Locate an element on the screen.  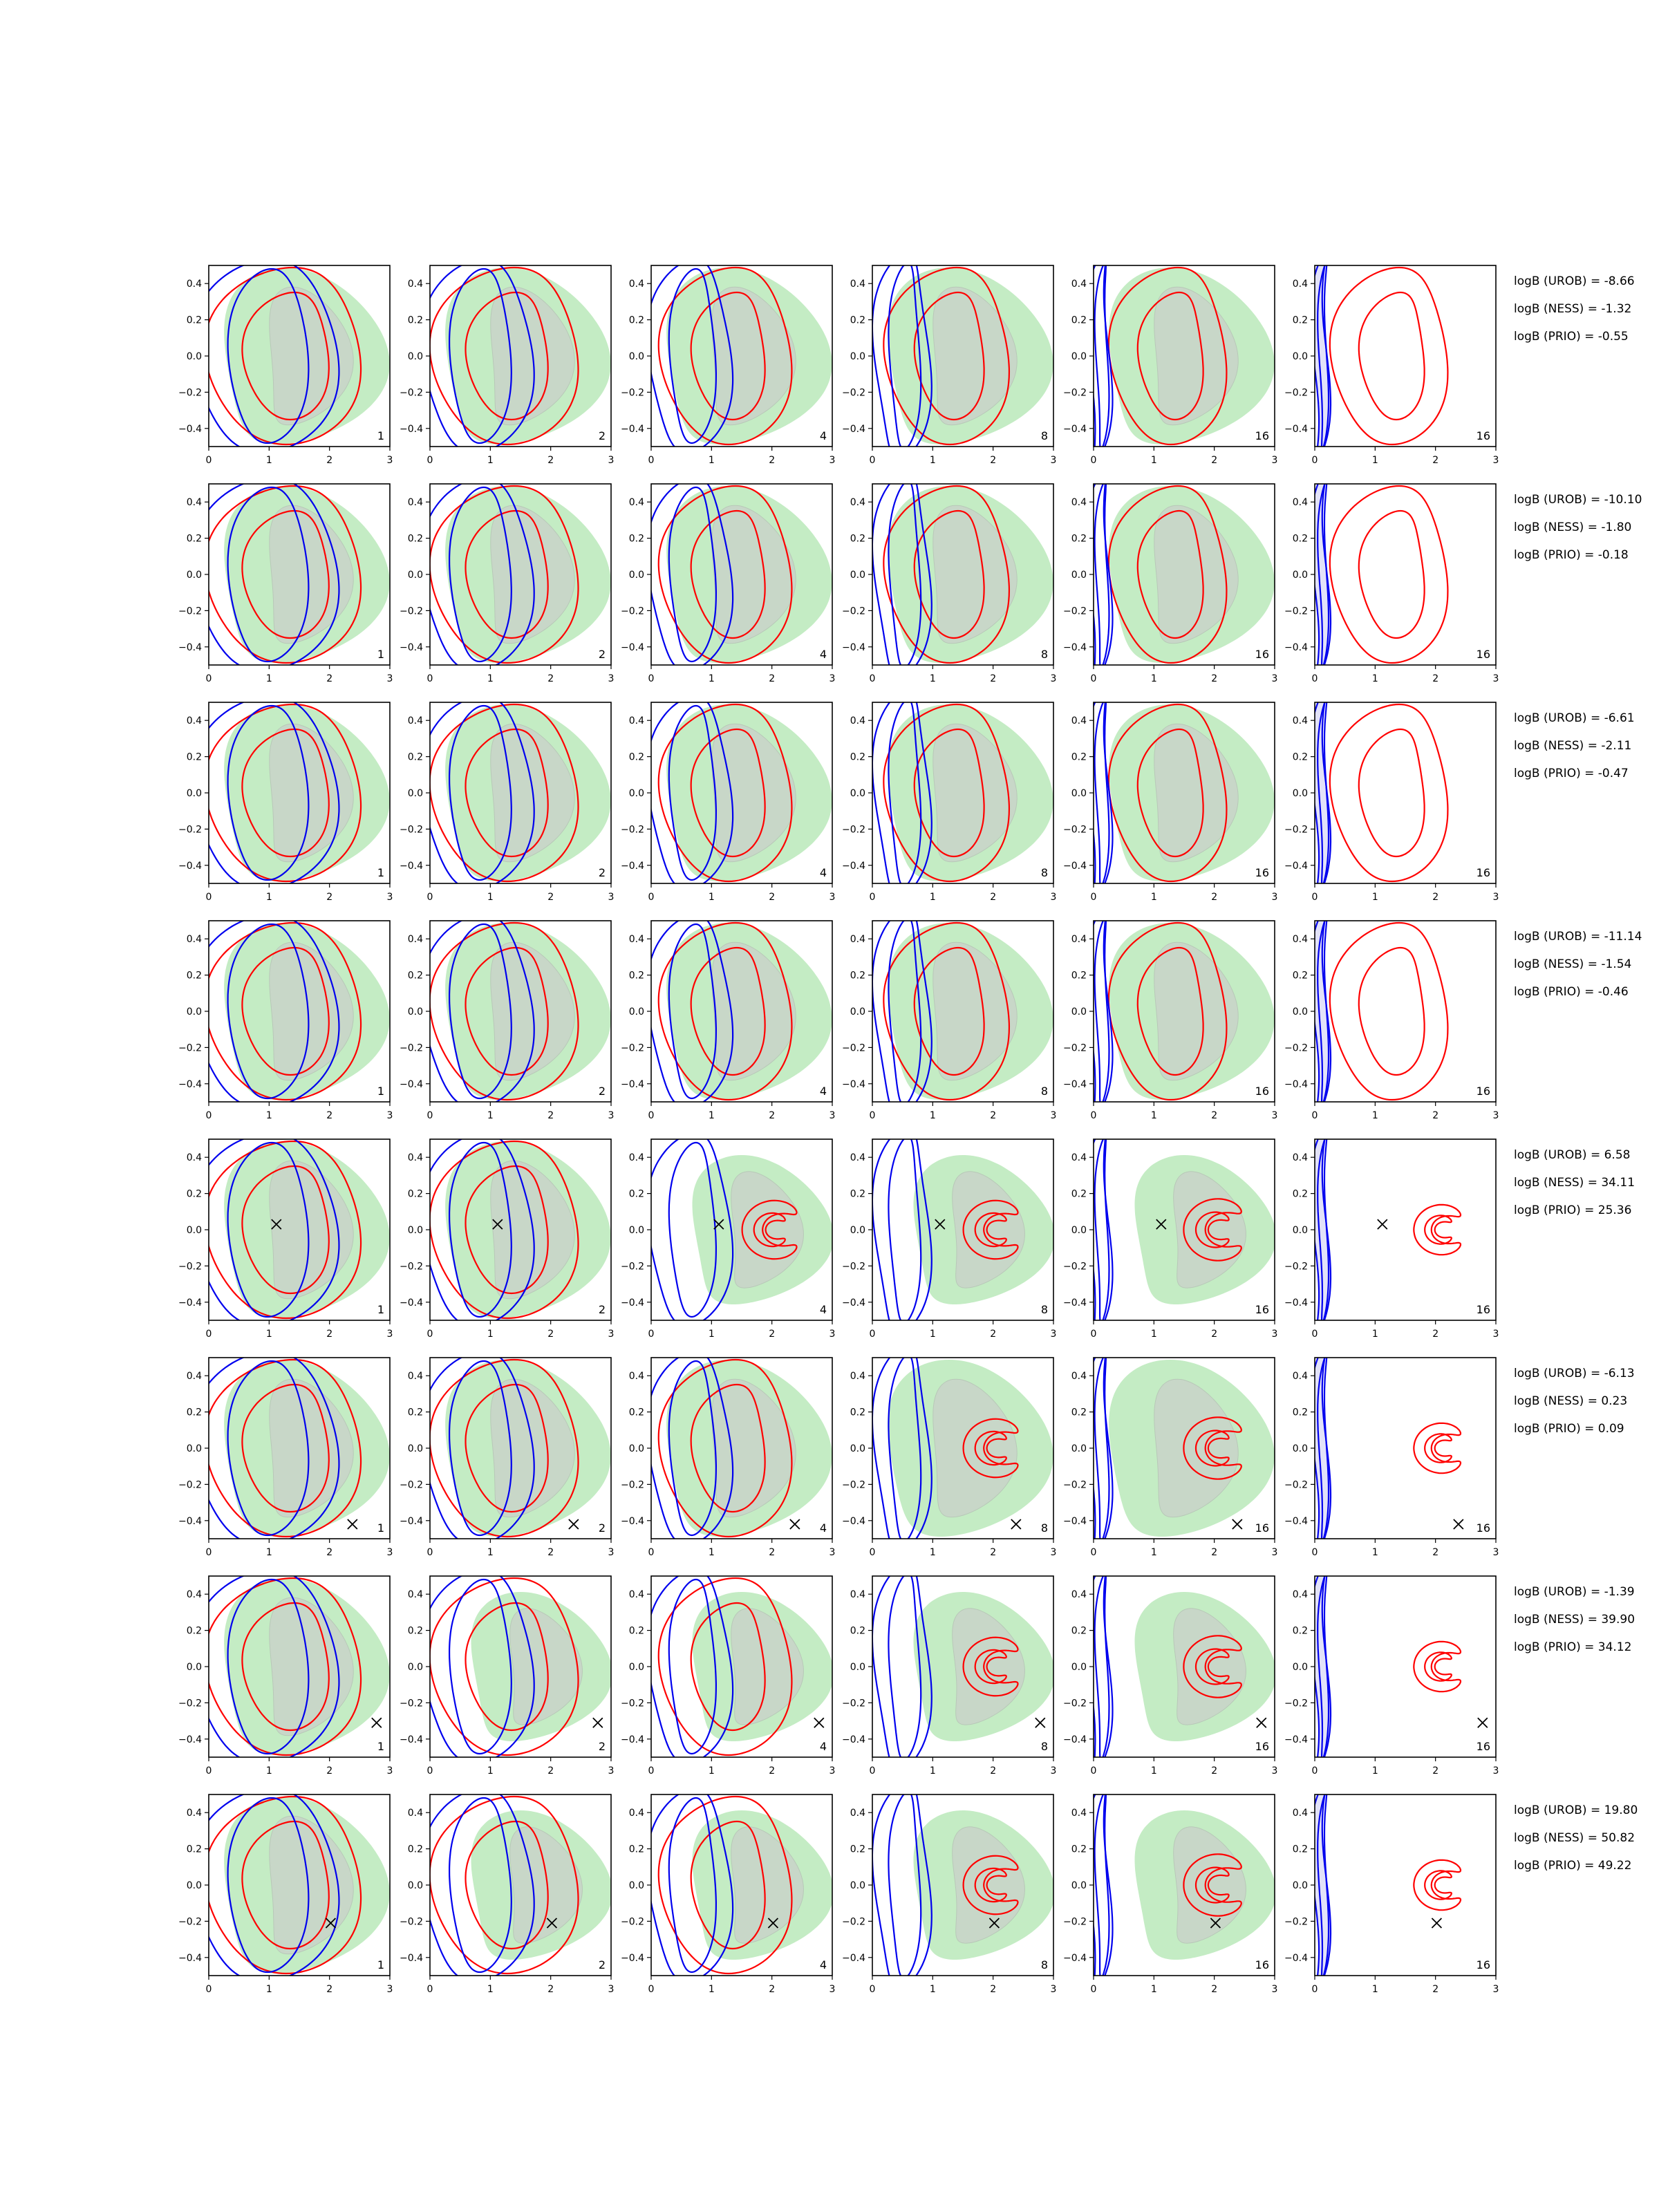
subplot-r3-c3: 0 1 2 3 0.4 0.2 0.0 −0.2 −0.4 4 is located at coordinates (728, 803).